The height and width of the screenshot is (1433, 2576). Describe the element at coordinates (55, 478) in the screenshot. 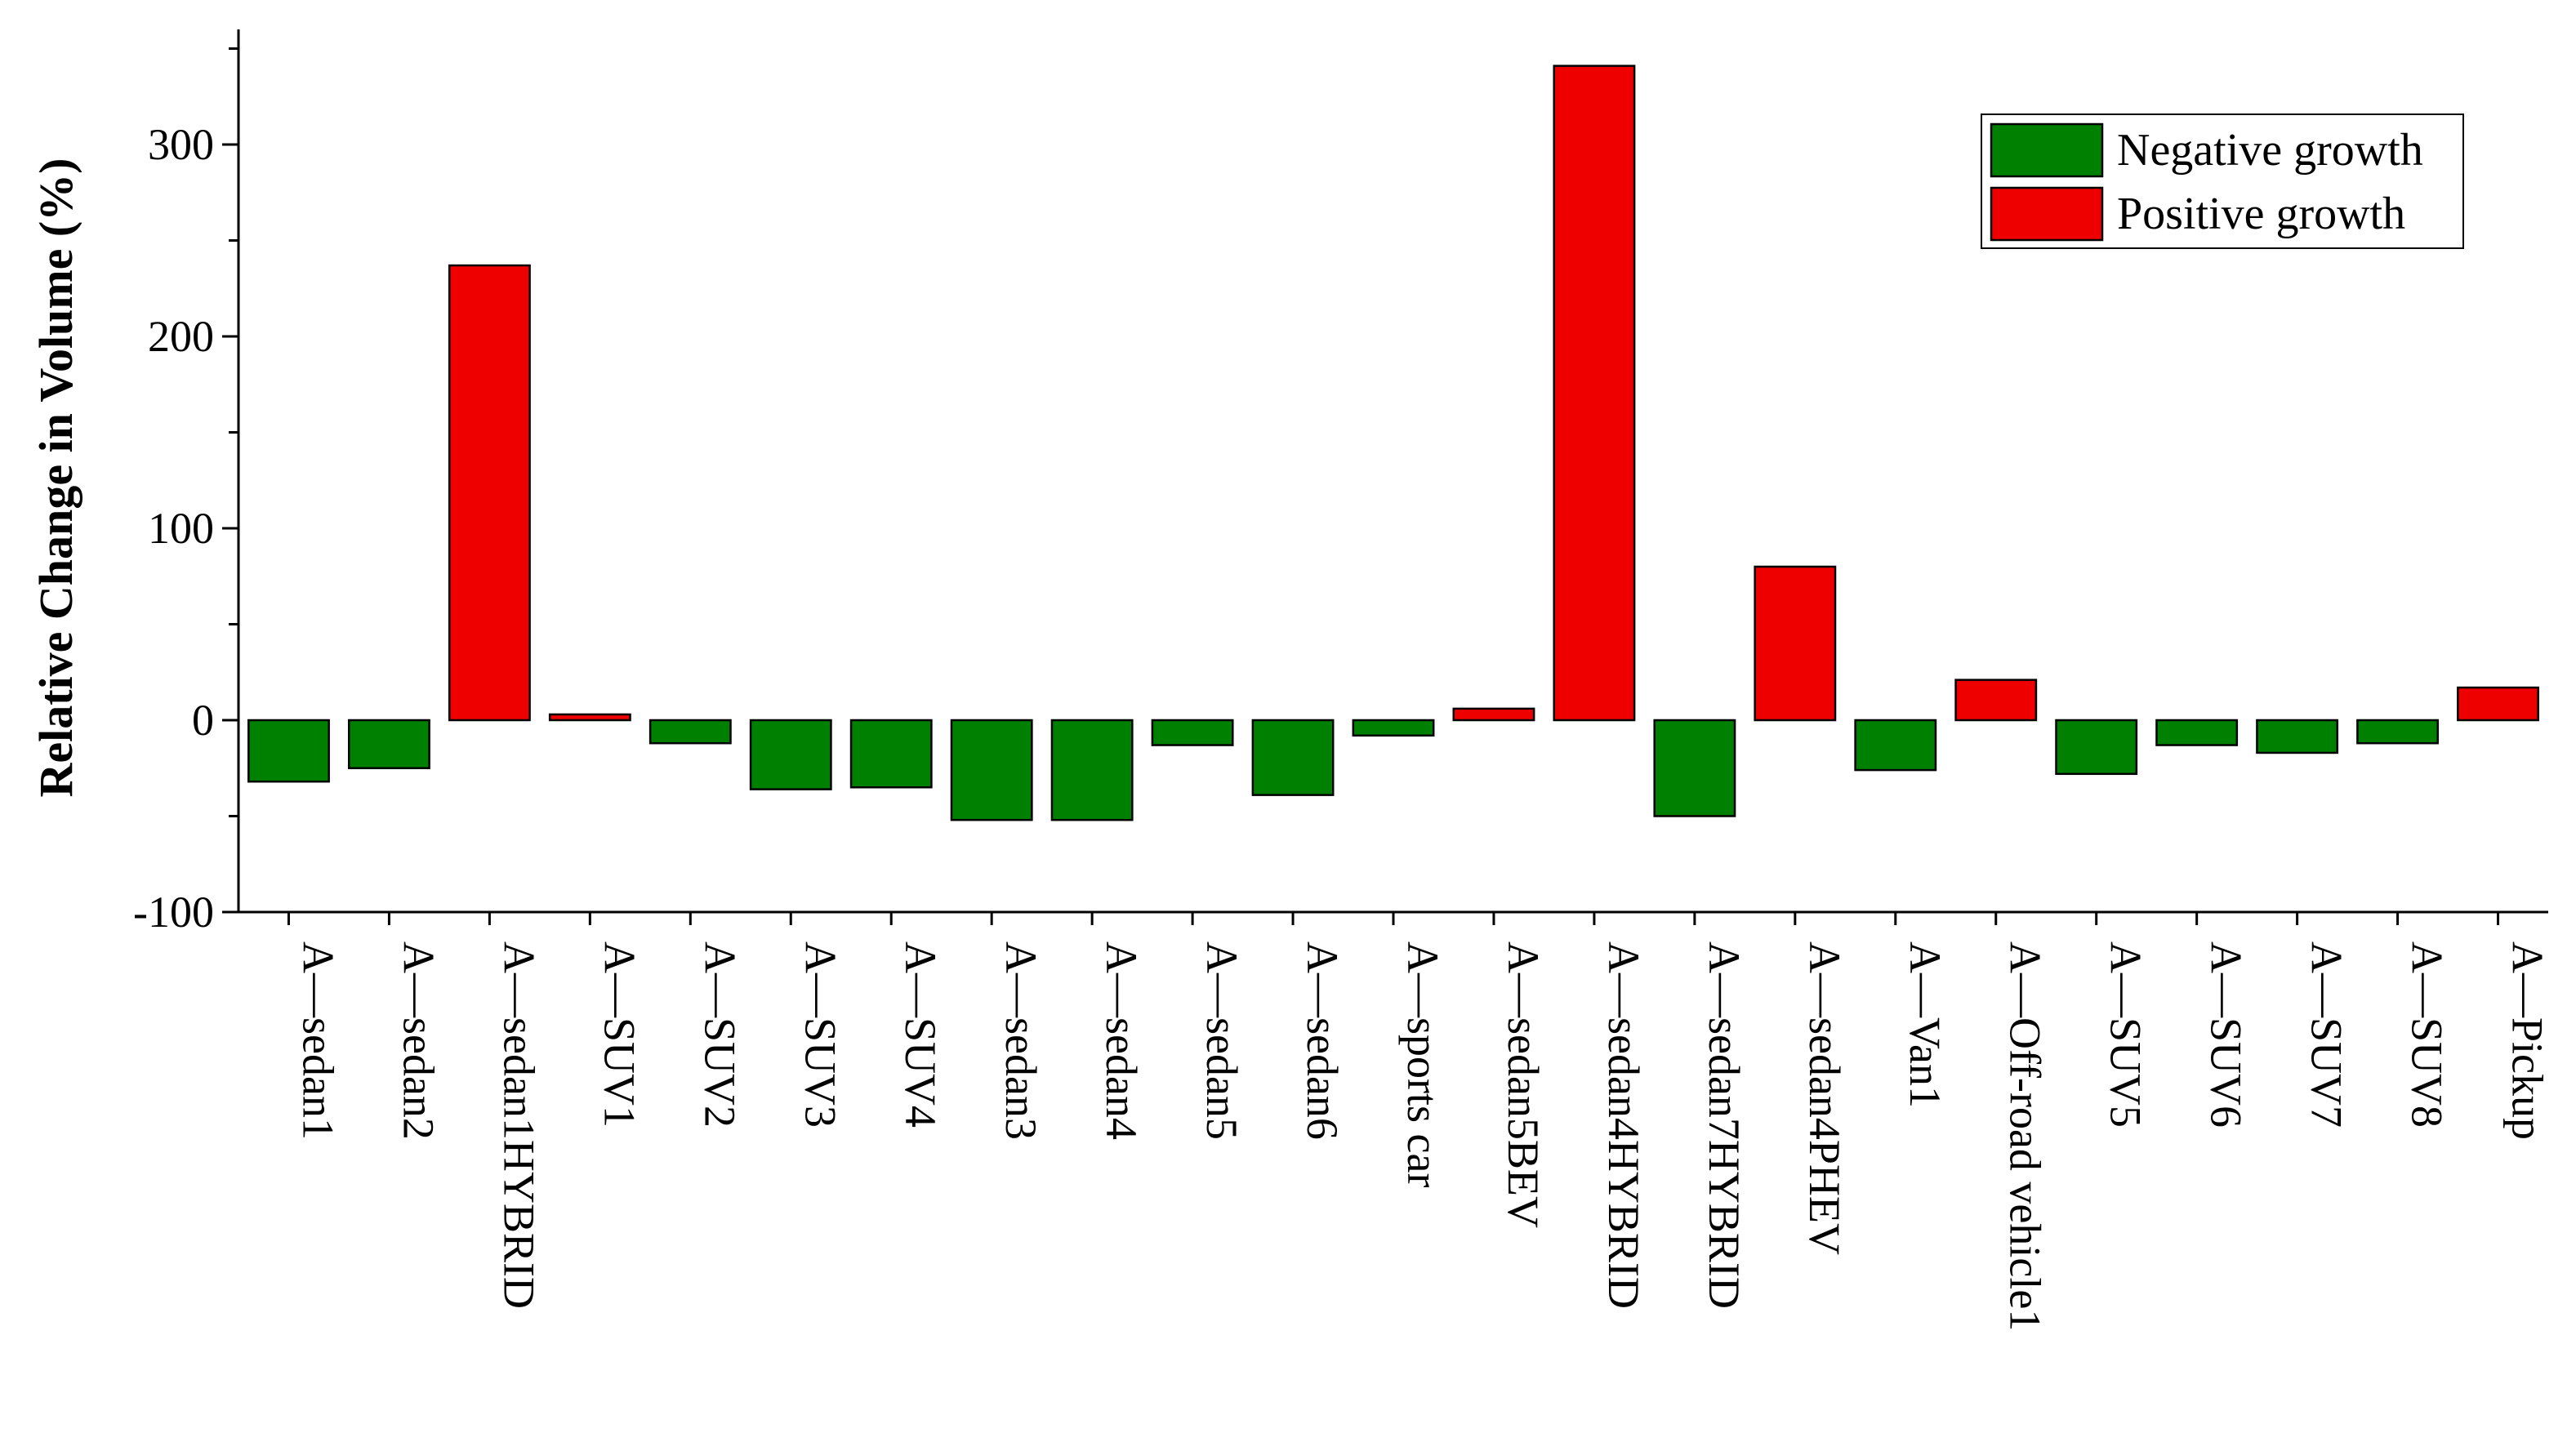

I see `y-axis-title: Relative Change in Volume (%)` at that location.